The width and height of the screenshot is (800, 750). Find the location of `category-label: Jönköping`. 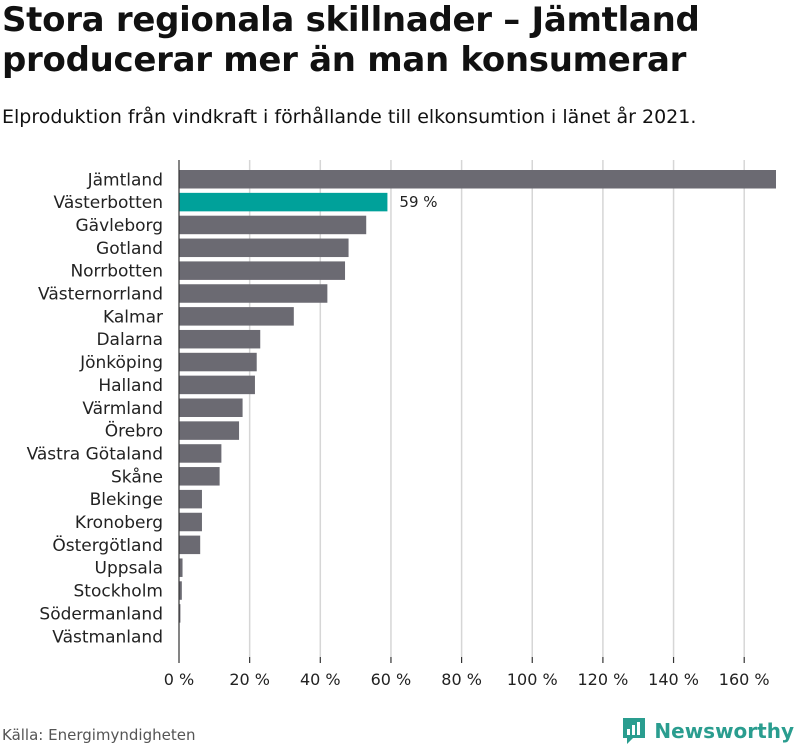

category-label: Jönköping is located at coordinates (121, 363).